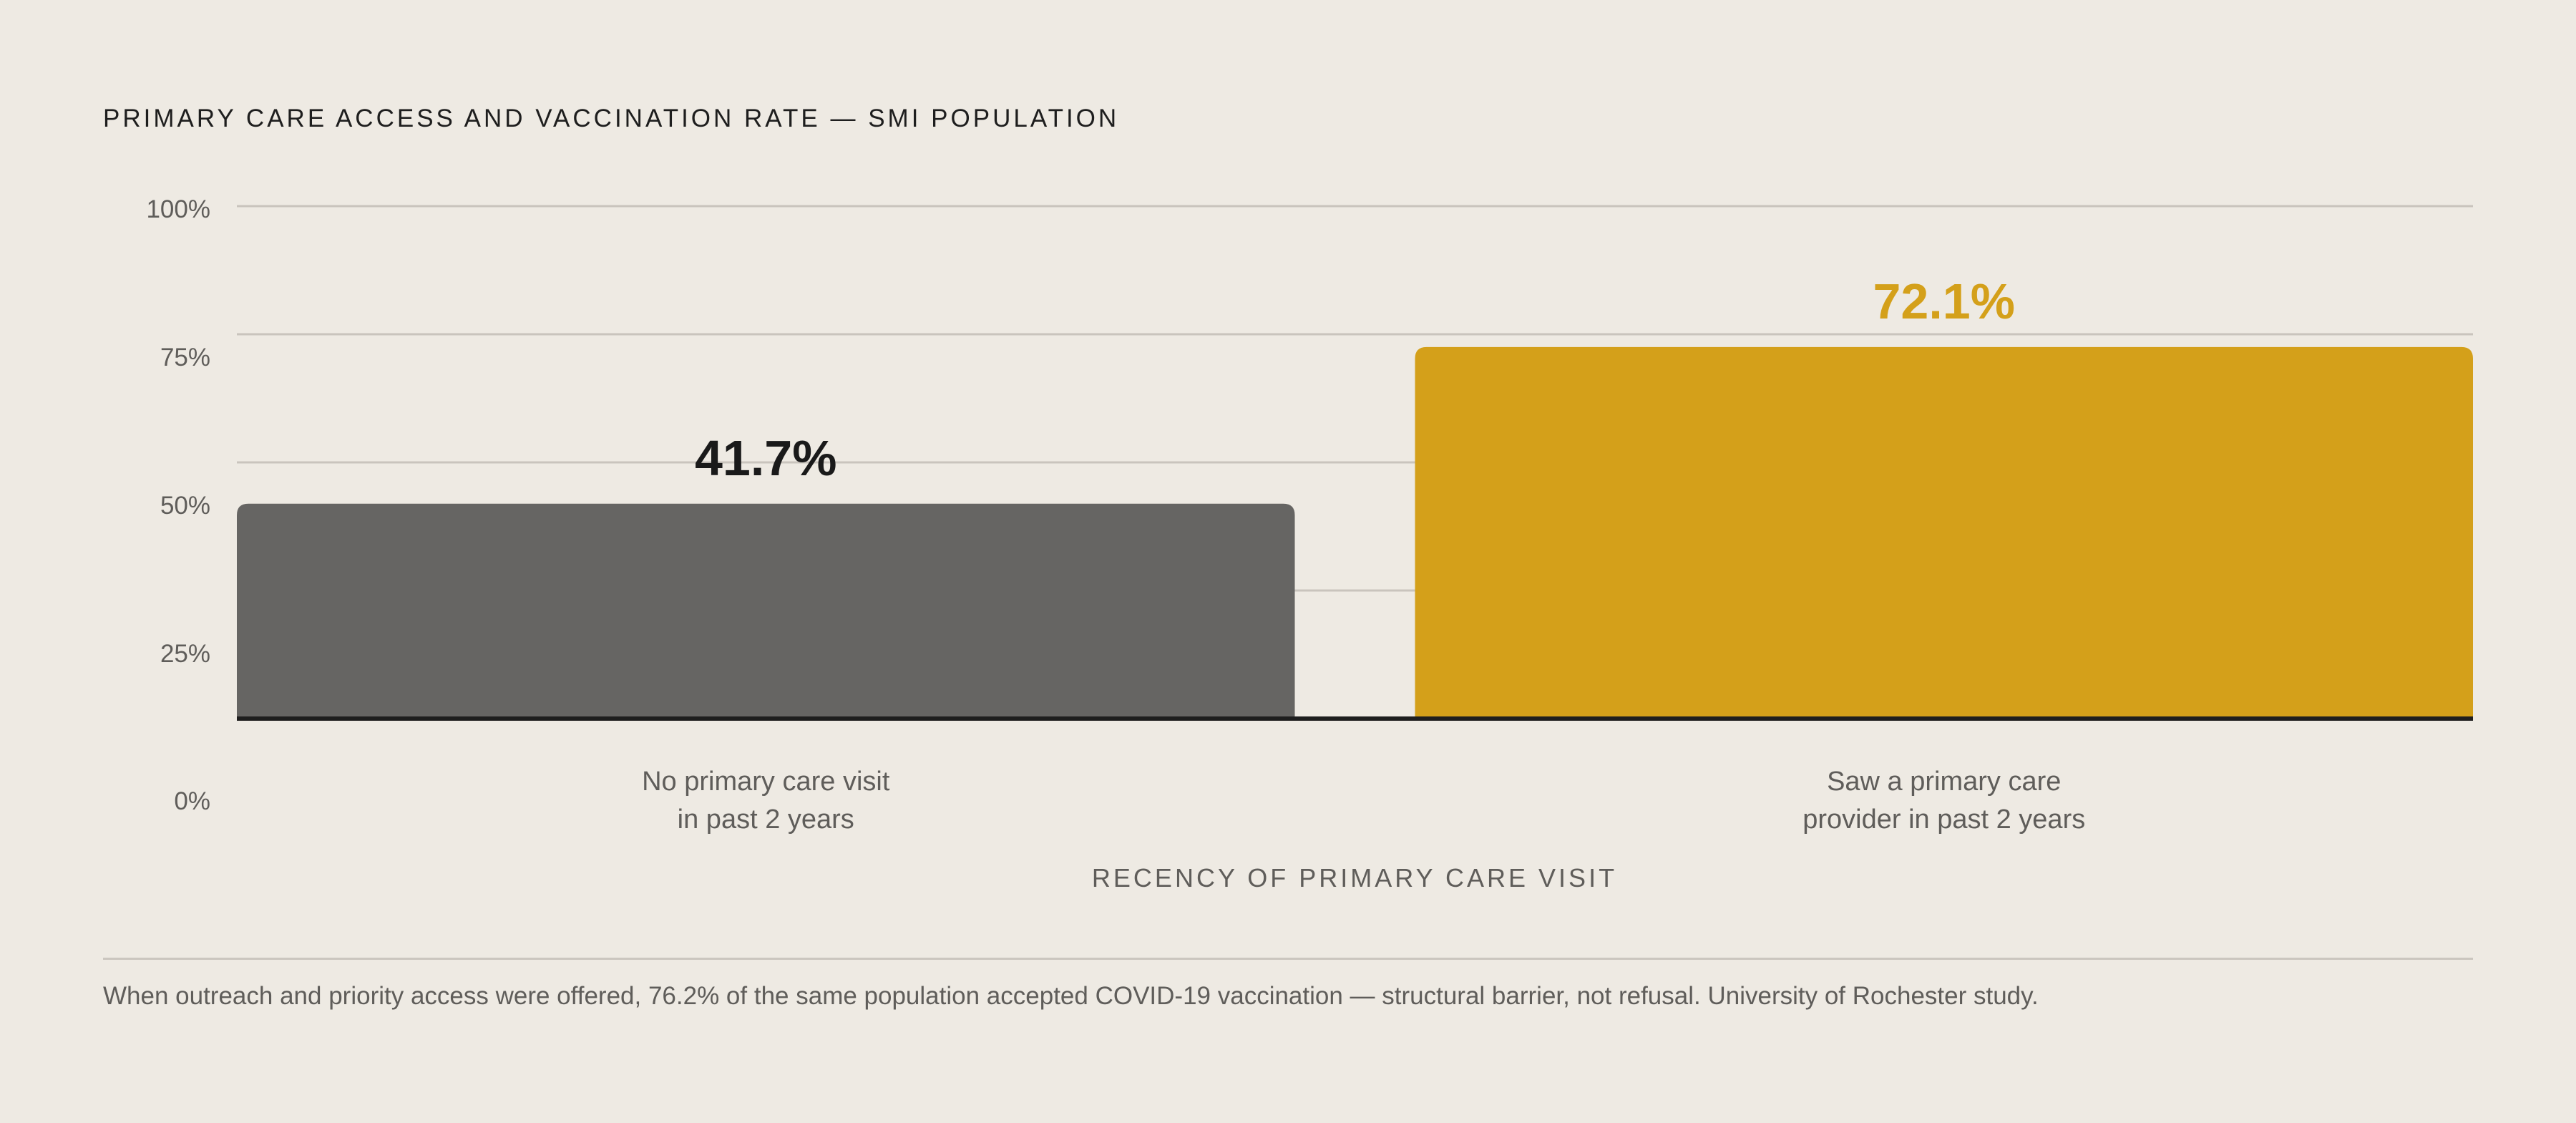  What do you see at coordinates (766, 782) in the screenshot?
I see `x-tick-label: No primary care visit` at bounding box center [766, 782].